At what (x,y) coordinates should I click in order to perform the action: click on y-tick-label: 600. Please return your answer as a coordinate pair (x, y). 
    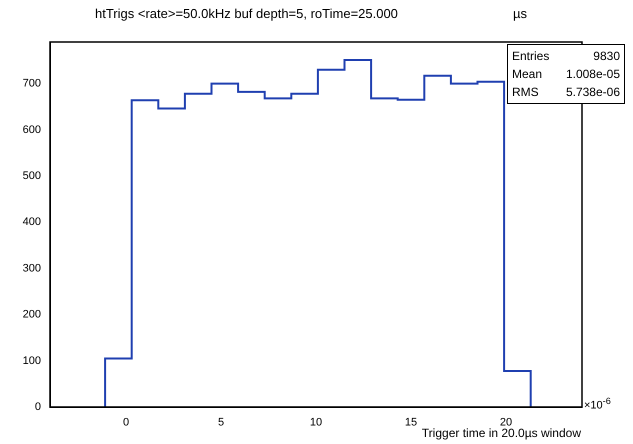
    Looking at the image, I should click on (31, 130).